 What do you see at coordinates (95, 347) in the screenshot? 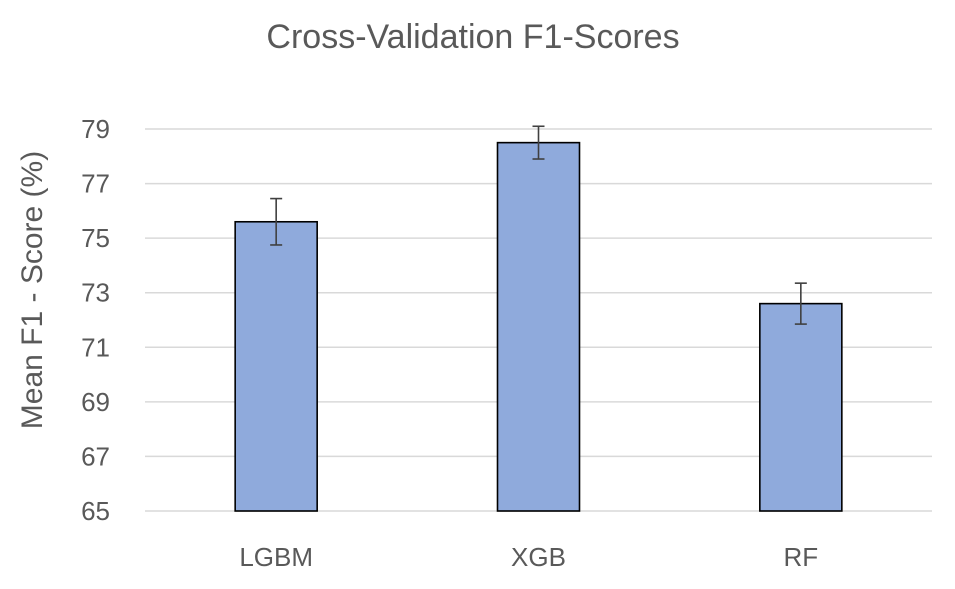
I see `y-tick-label: 71` at bounding box center [95, 347].